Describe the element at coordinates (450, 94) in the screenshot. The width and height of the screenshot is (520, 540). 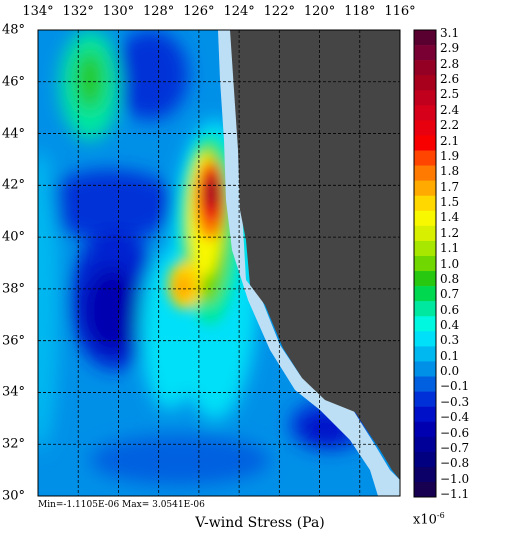
I see `colorbar-tick-label: 2.5` at that location.